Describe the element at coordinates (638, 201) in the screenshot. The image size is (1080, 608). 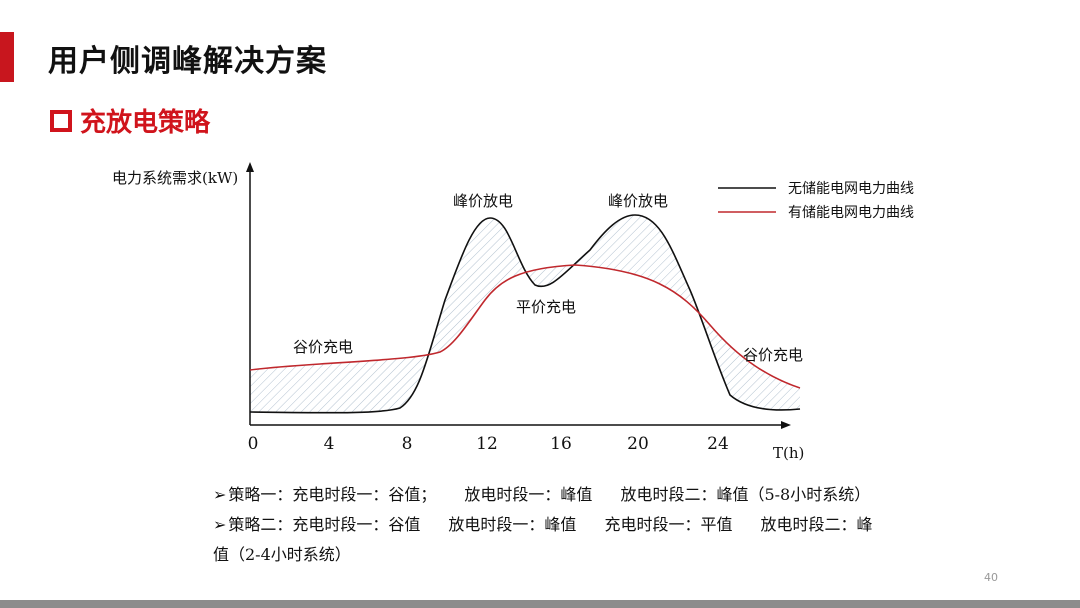
I see `annotation-peak-discharge-right: 峰价放电` at that location.